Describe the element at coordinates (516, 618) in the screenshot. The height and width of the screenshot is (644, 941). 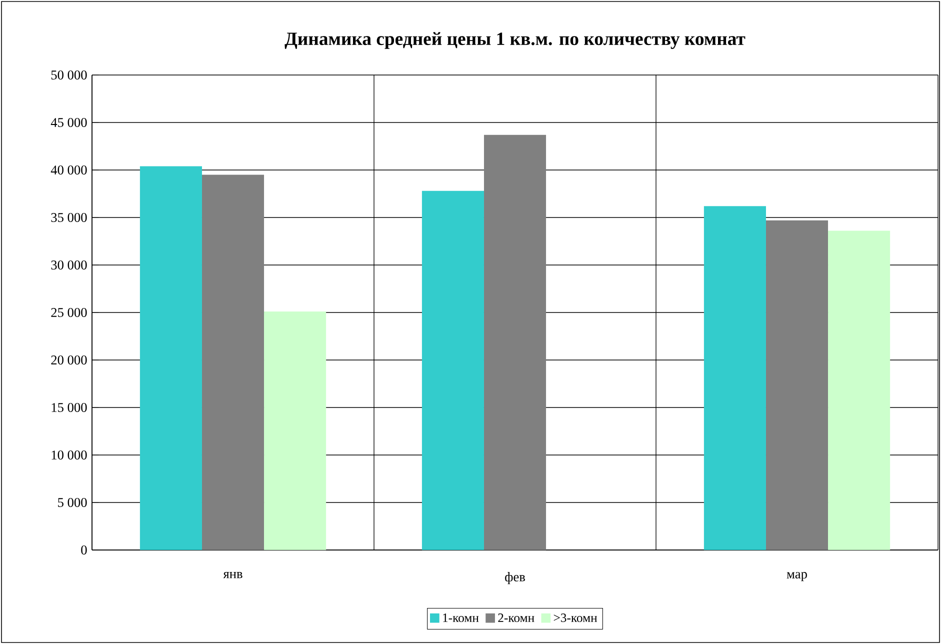
I see `legend-label: 2-комн` at that location.